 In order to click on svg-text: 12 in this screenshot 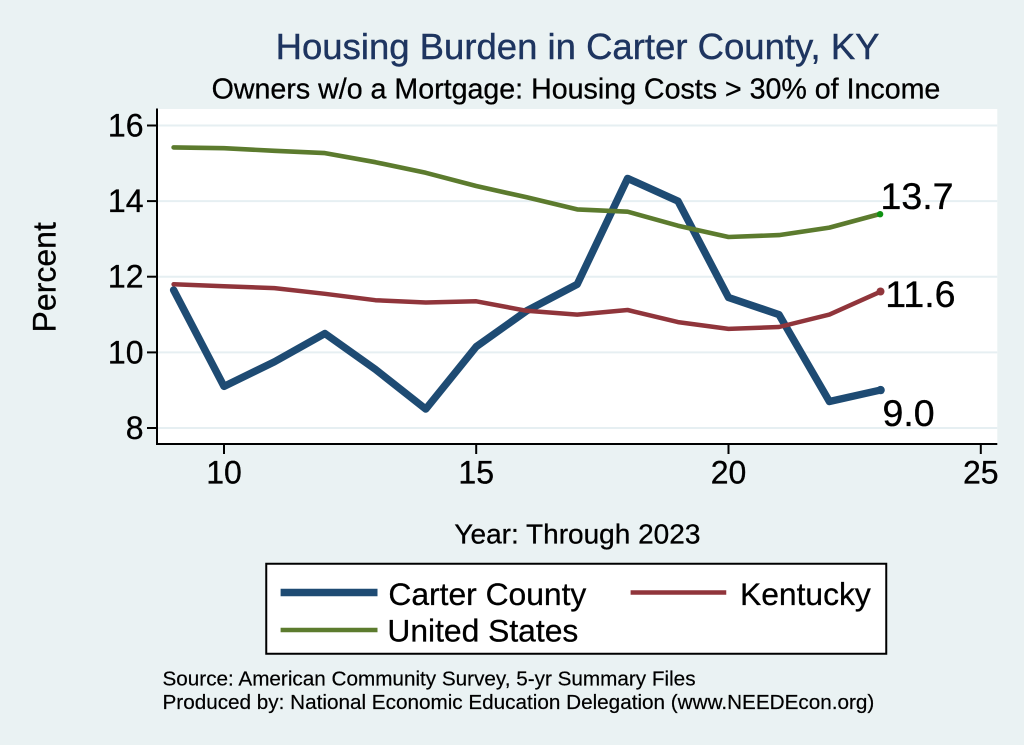, I will do `click(126, 277)`.